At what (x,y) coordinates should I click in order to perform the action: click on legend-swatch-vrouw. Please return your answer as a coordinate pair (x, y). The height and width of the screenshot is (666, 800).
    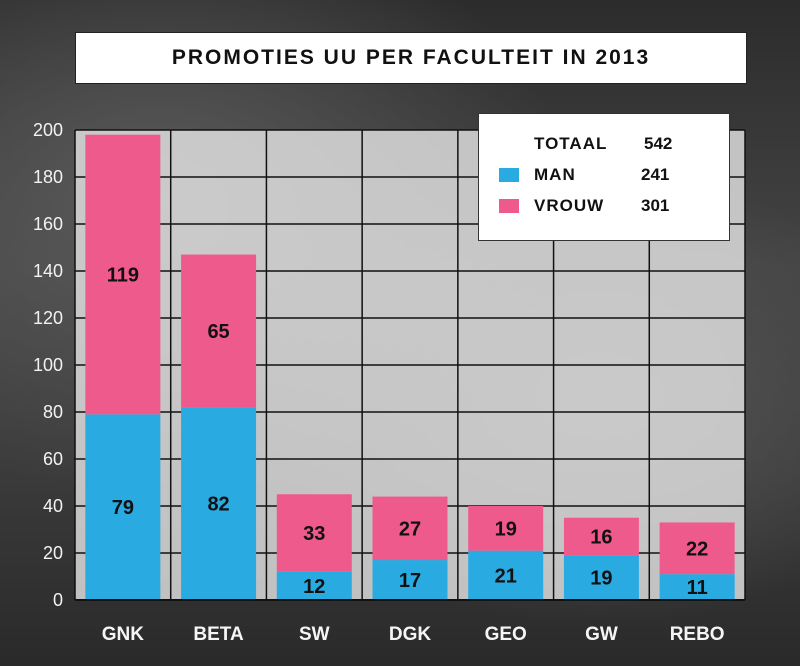
    Looking at the image, I should click on (509, 206).